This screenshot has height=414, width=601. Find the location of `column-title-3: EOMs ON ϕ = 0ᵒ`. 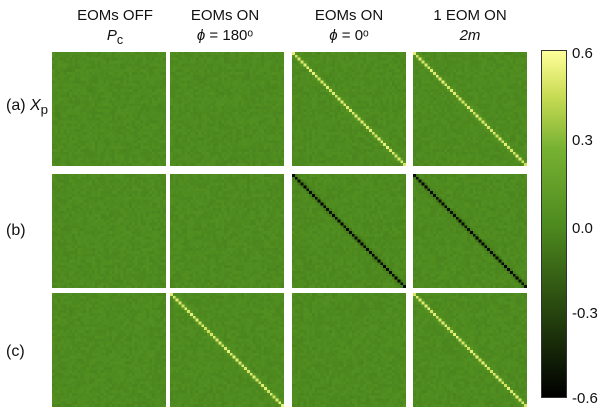

column-title-3: EOMs ON ϕ = 0ᵒ is located at coordinates (349, 25).